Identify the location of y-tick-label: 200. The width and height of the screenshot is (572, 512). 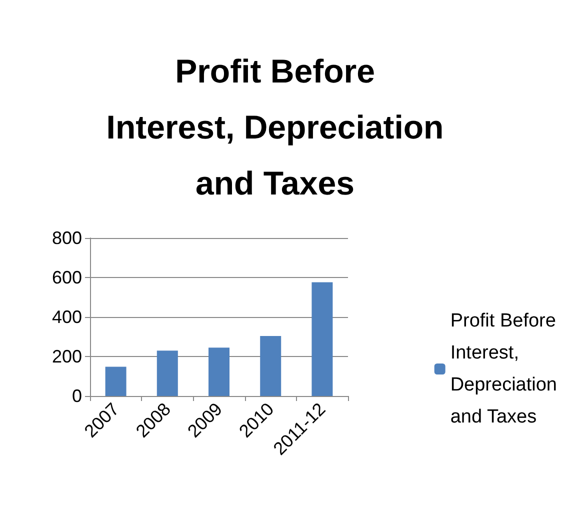
(67, 356).